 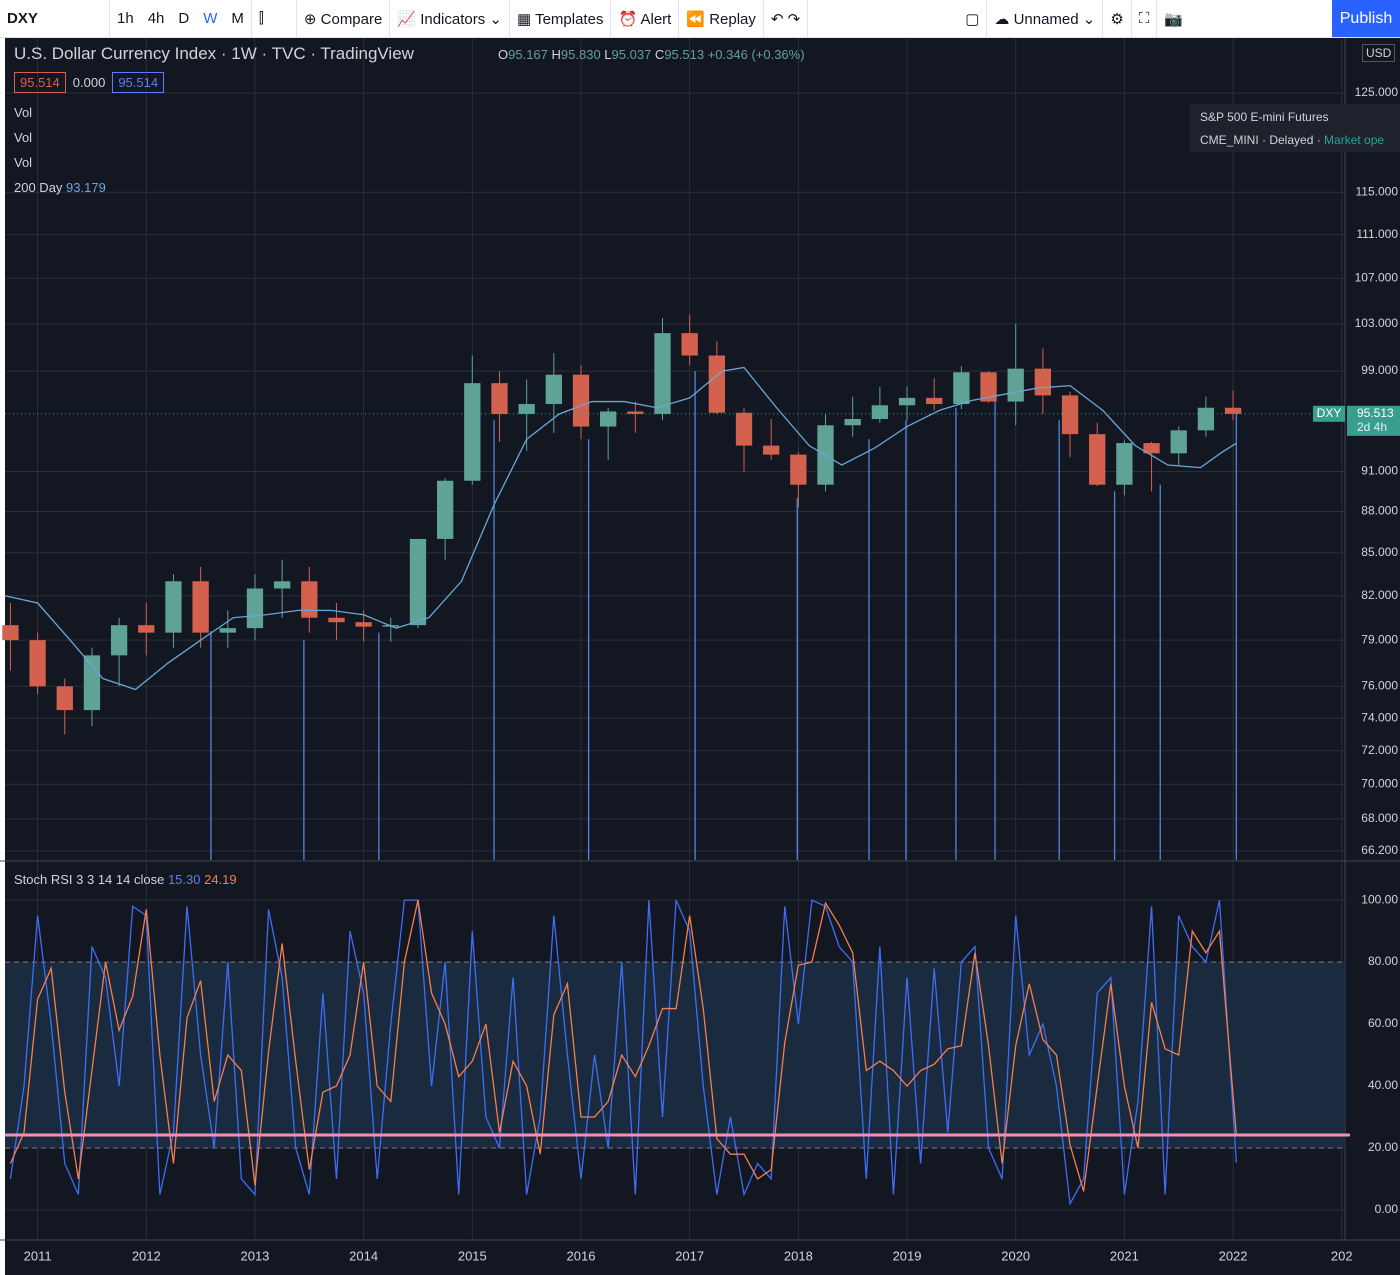 What do you see at coordinates (184, 18) in the screenshot?
I see `interval: D` at bounding box center [184, 18].